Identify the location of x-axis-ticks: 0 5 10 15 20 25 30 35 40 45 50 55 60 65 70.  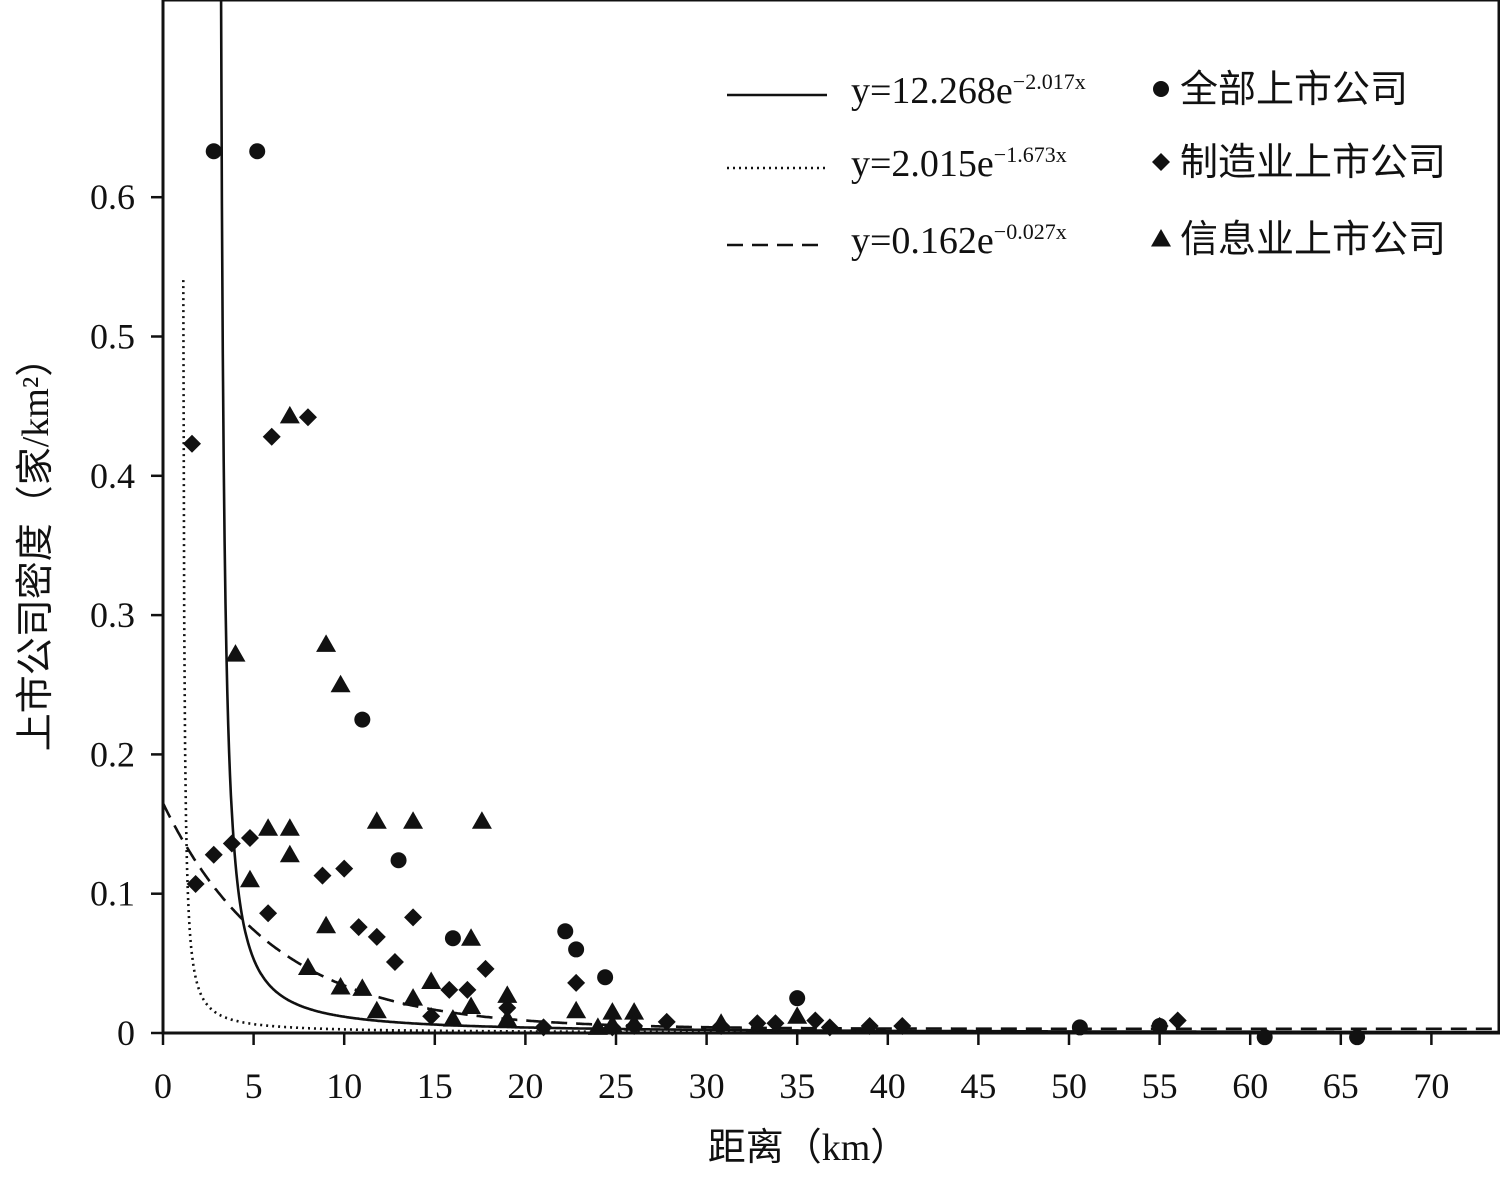
(801, 1069).